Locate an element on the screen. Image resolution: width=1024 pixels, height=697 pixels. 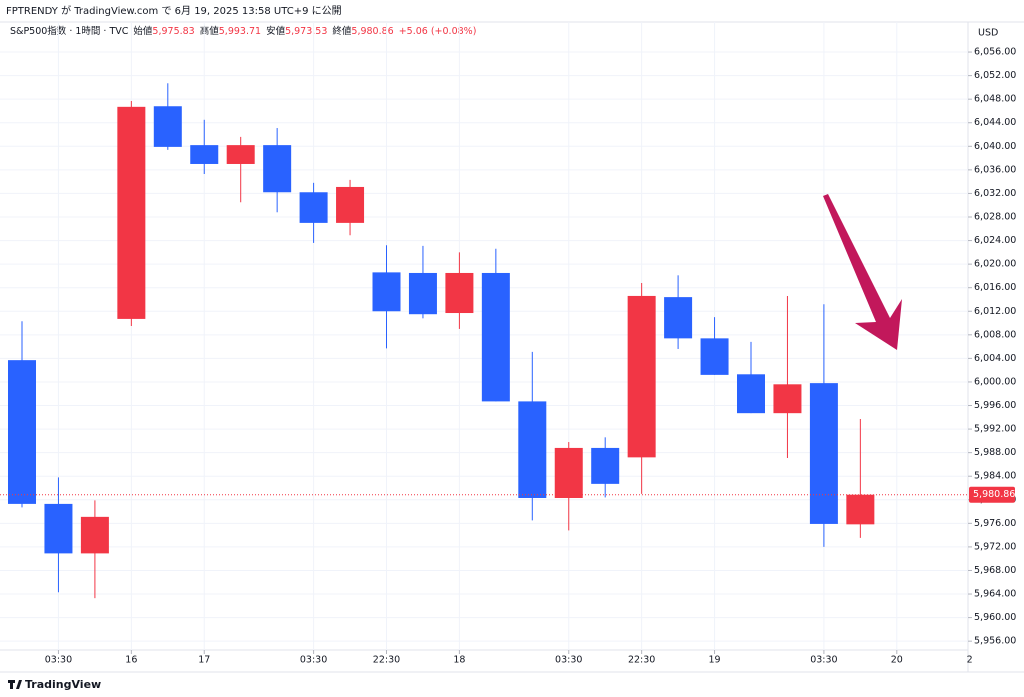
y-tick-label: 6,012.00 is located at coordinates (995, 311).